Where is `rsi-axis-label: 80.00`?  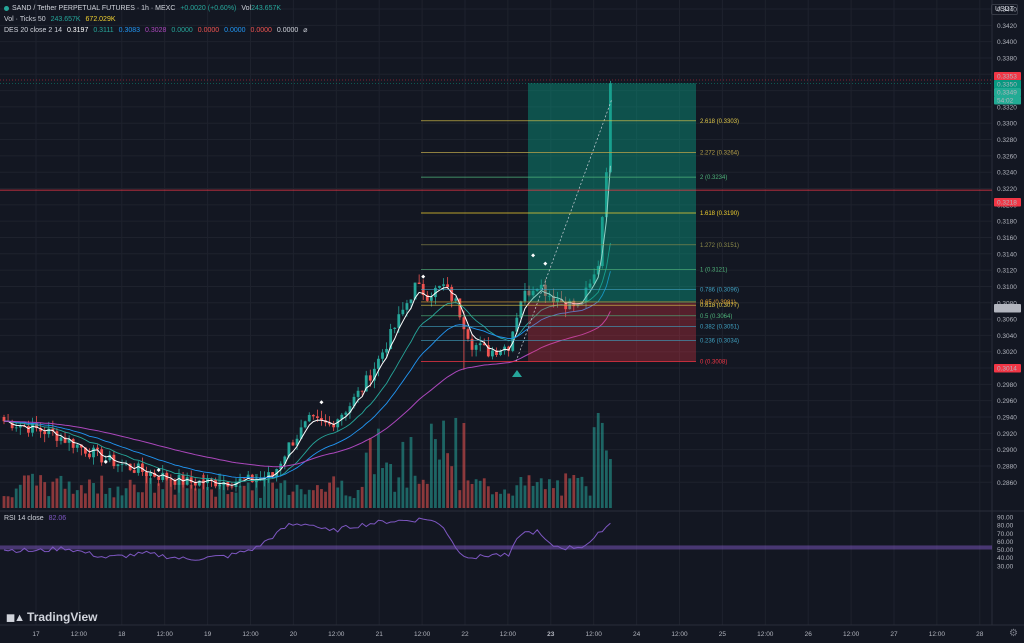 rsi-axis-label: 80.00 is located at coordinates (1005, 526).